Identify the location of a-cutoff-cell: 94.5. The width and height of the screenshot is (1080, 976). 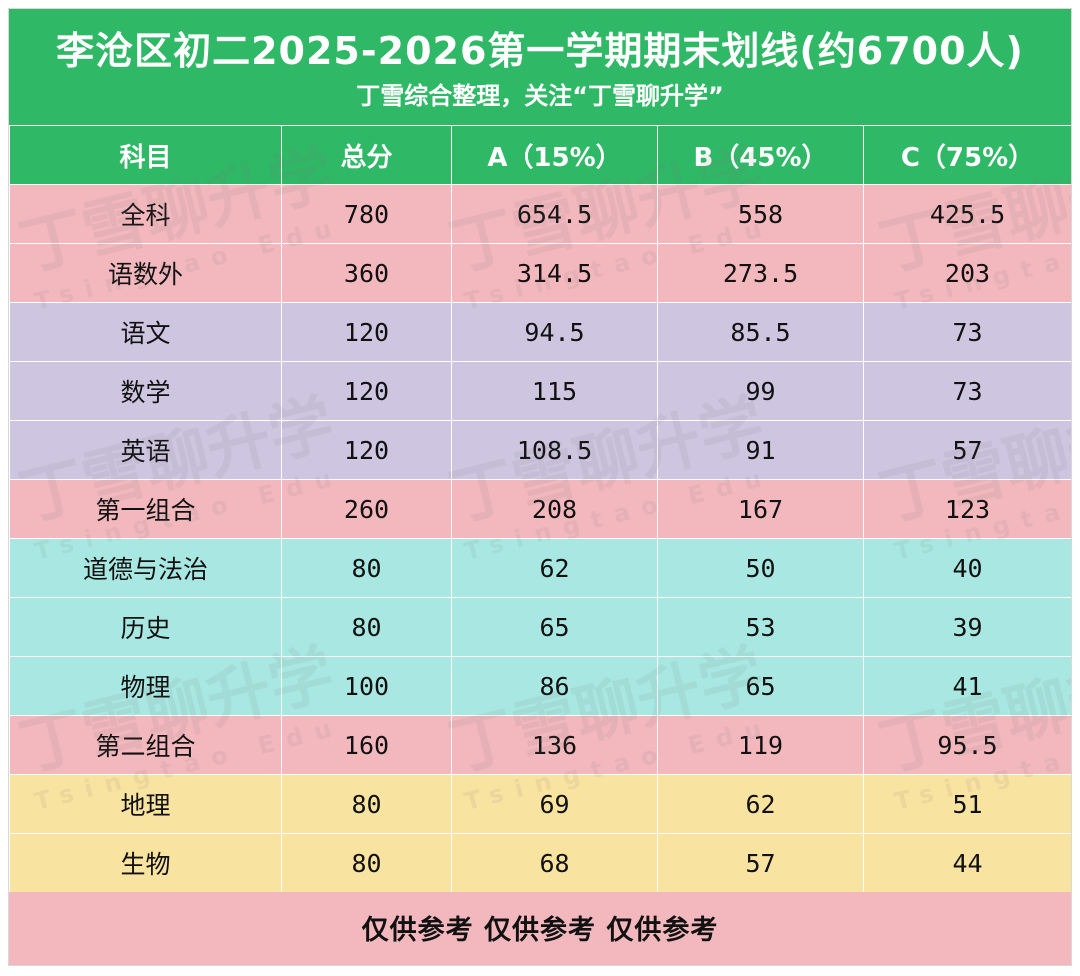
(554, 332).